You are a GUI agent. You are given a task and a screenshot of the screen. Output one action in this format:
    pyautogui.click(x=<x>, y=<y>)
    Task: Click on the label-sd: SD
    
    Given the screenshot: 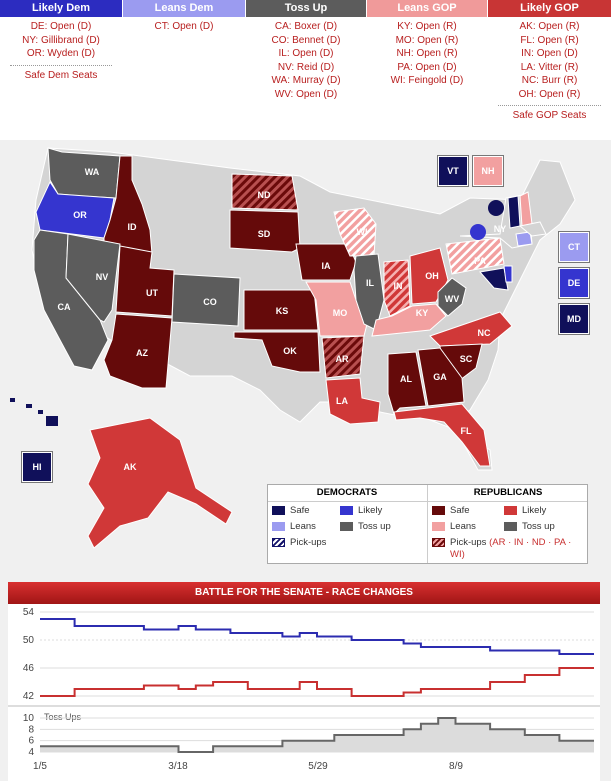 What is the action you would take?
    pyautogui.click(x=264, y=234)
    